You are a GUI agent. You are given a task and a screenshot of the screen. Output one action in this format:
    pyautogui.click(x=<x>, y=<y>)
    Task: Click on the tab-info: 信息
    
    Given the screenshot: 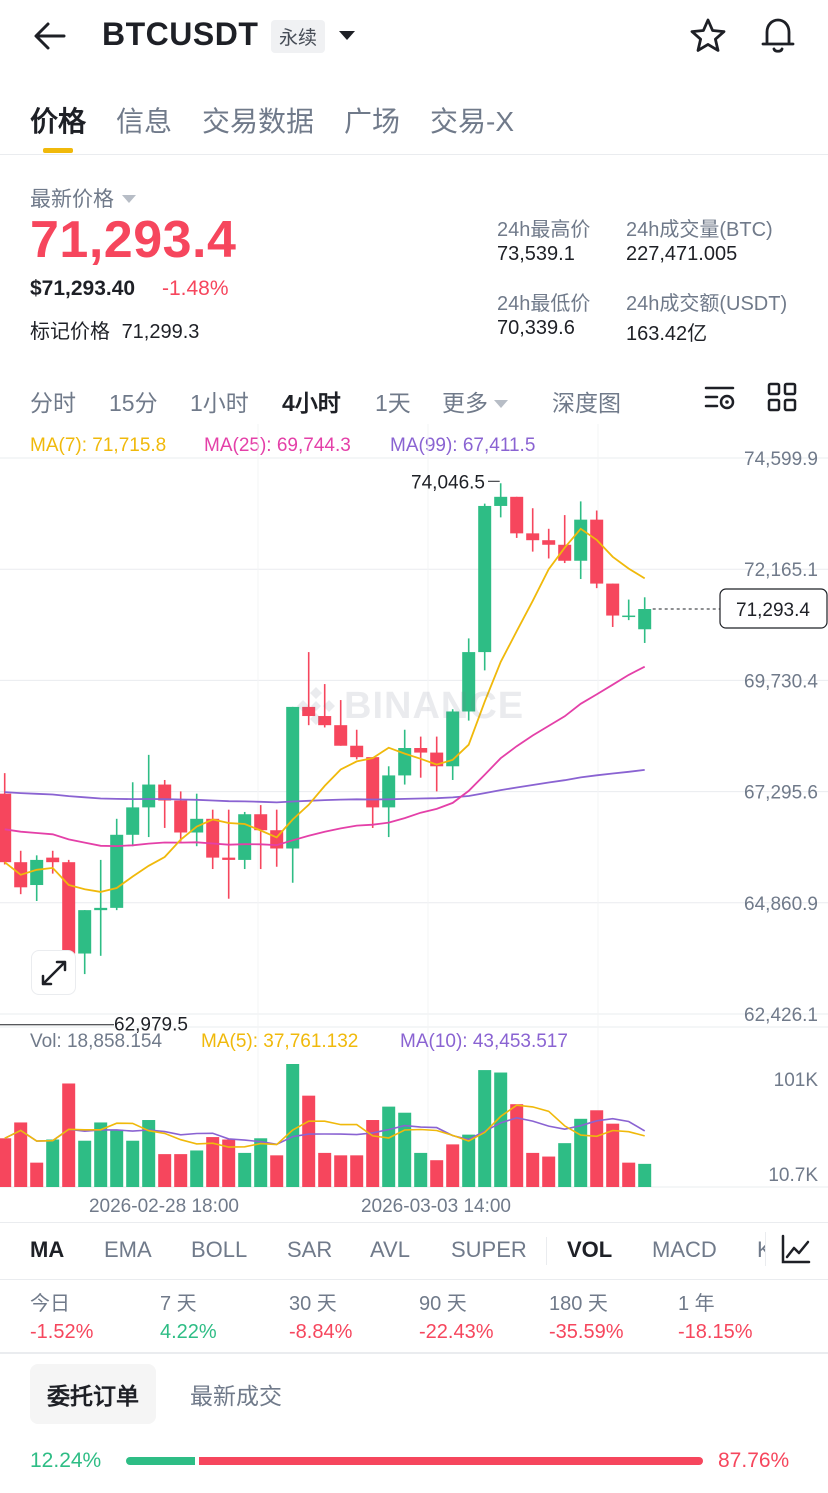 What is the action you would take?
    pyautogui.click(x=144, y=121)
    